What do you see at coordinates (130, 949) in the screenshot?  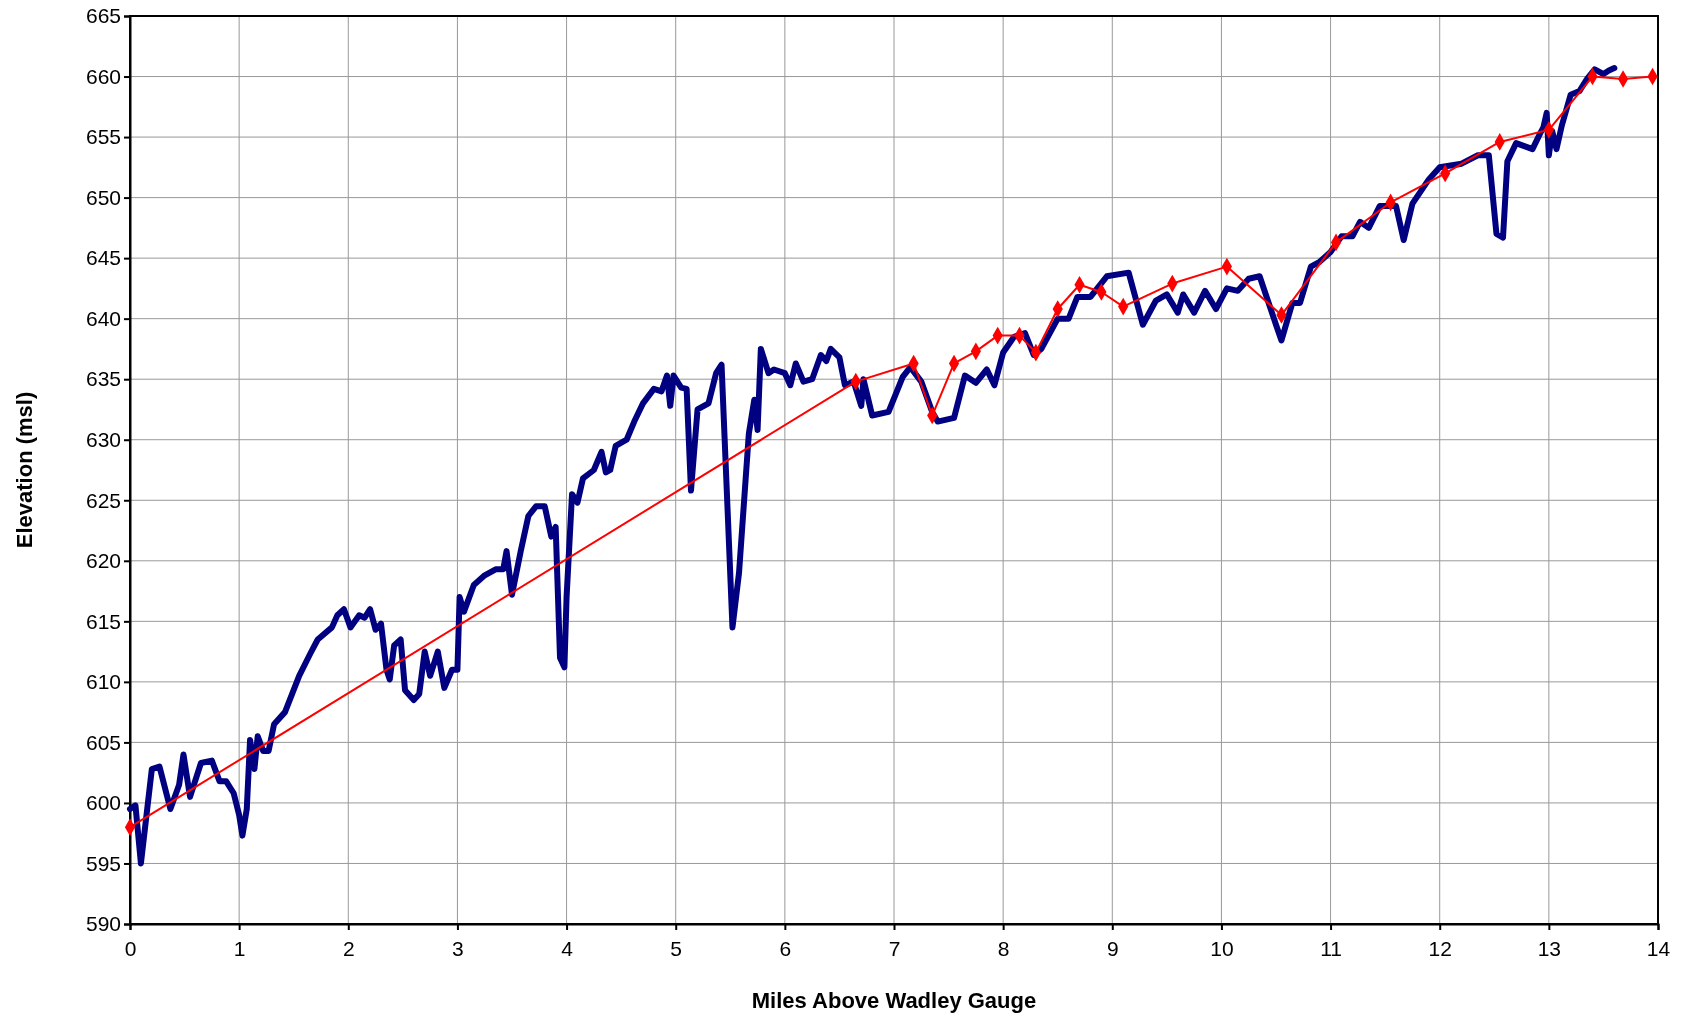 I see `x-tick-label: 0` at bounding box center [130, 949].